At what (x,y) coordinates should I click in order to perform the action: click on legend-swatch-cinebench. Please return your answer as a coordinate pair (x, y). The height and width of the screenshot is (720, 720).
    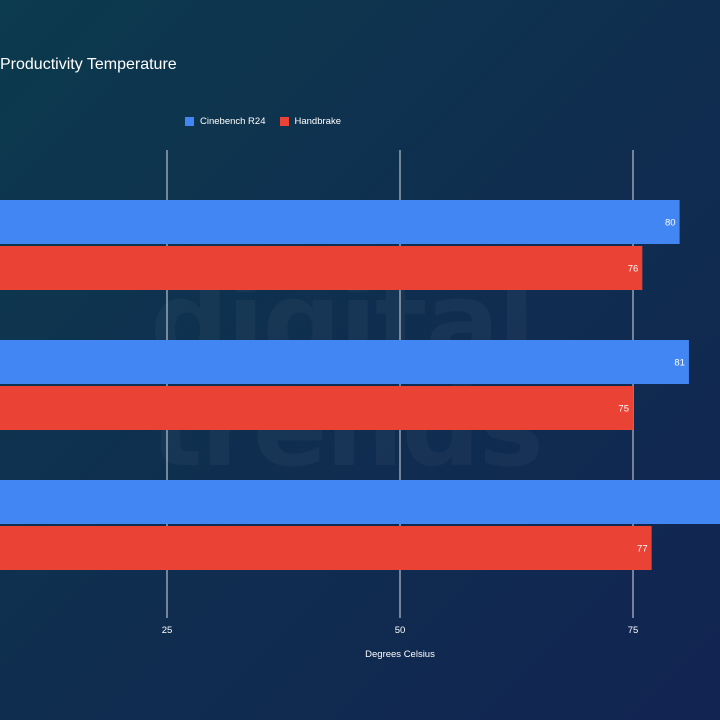
    Looking at the image, I should click on (189, 121).